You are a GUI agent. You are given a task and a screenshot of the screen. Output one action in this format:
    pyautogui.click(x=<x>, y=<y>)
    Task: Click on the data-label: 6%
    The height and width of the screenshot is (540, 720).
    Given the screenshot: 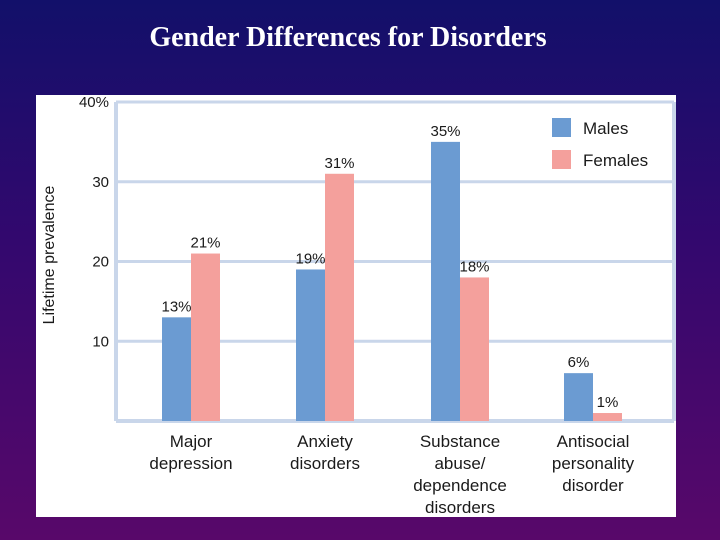 What is the action you would take?
    pyautogui.click(x=579, y=362)
    